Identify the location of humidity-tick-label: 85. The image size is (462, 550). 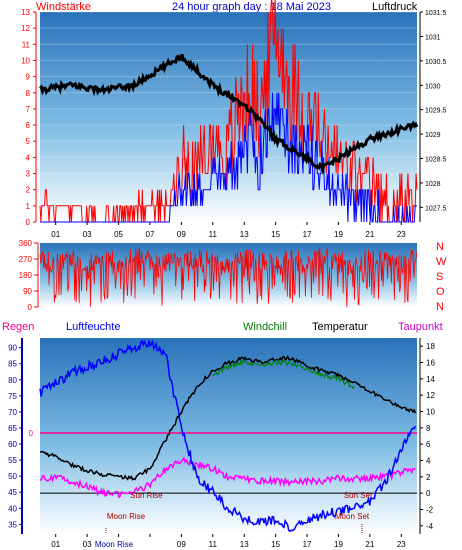
(12, 364).